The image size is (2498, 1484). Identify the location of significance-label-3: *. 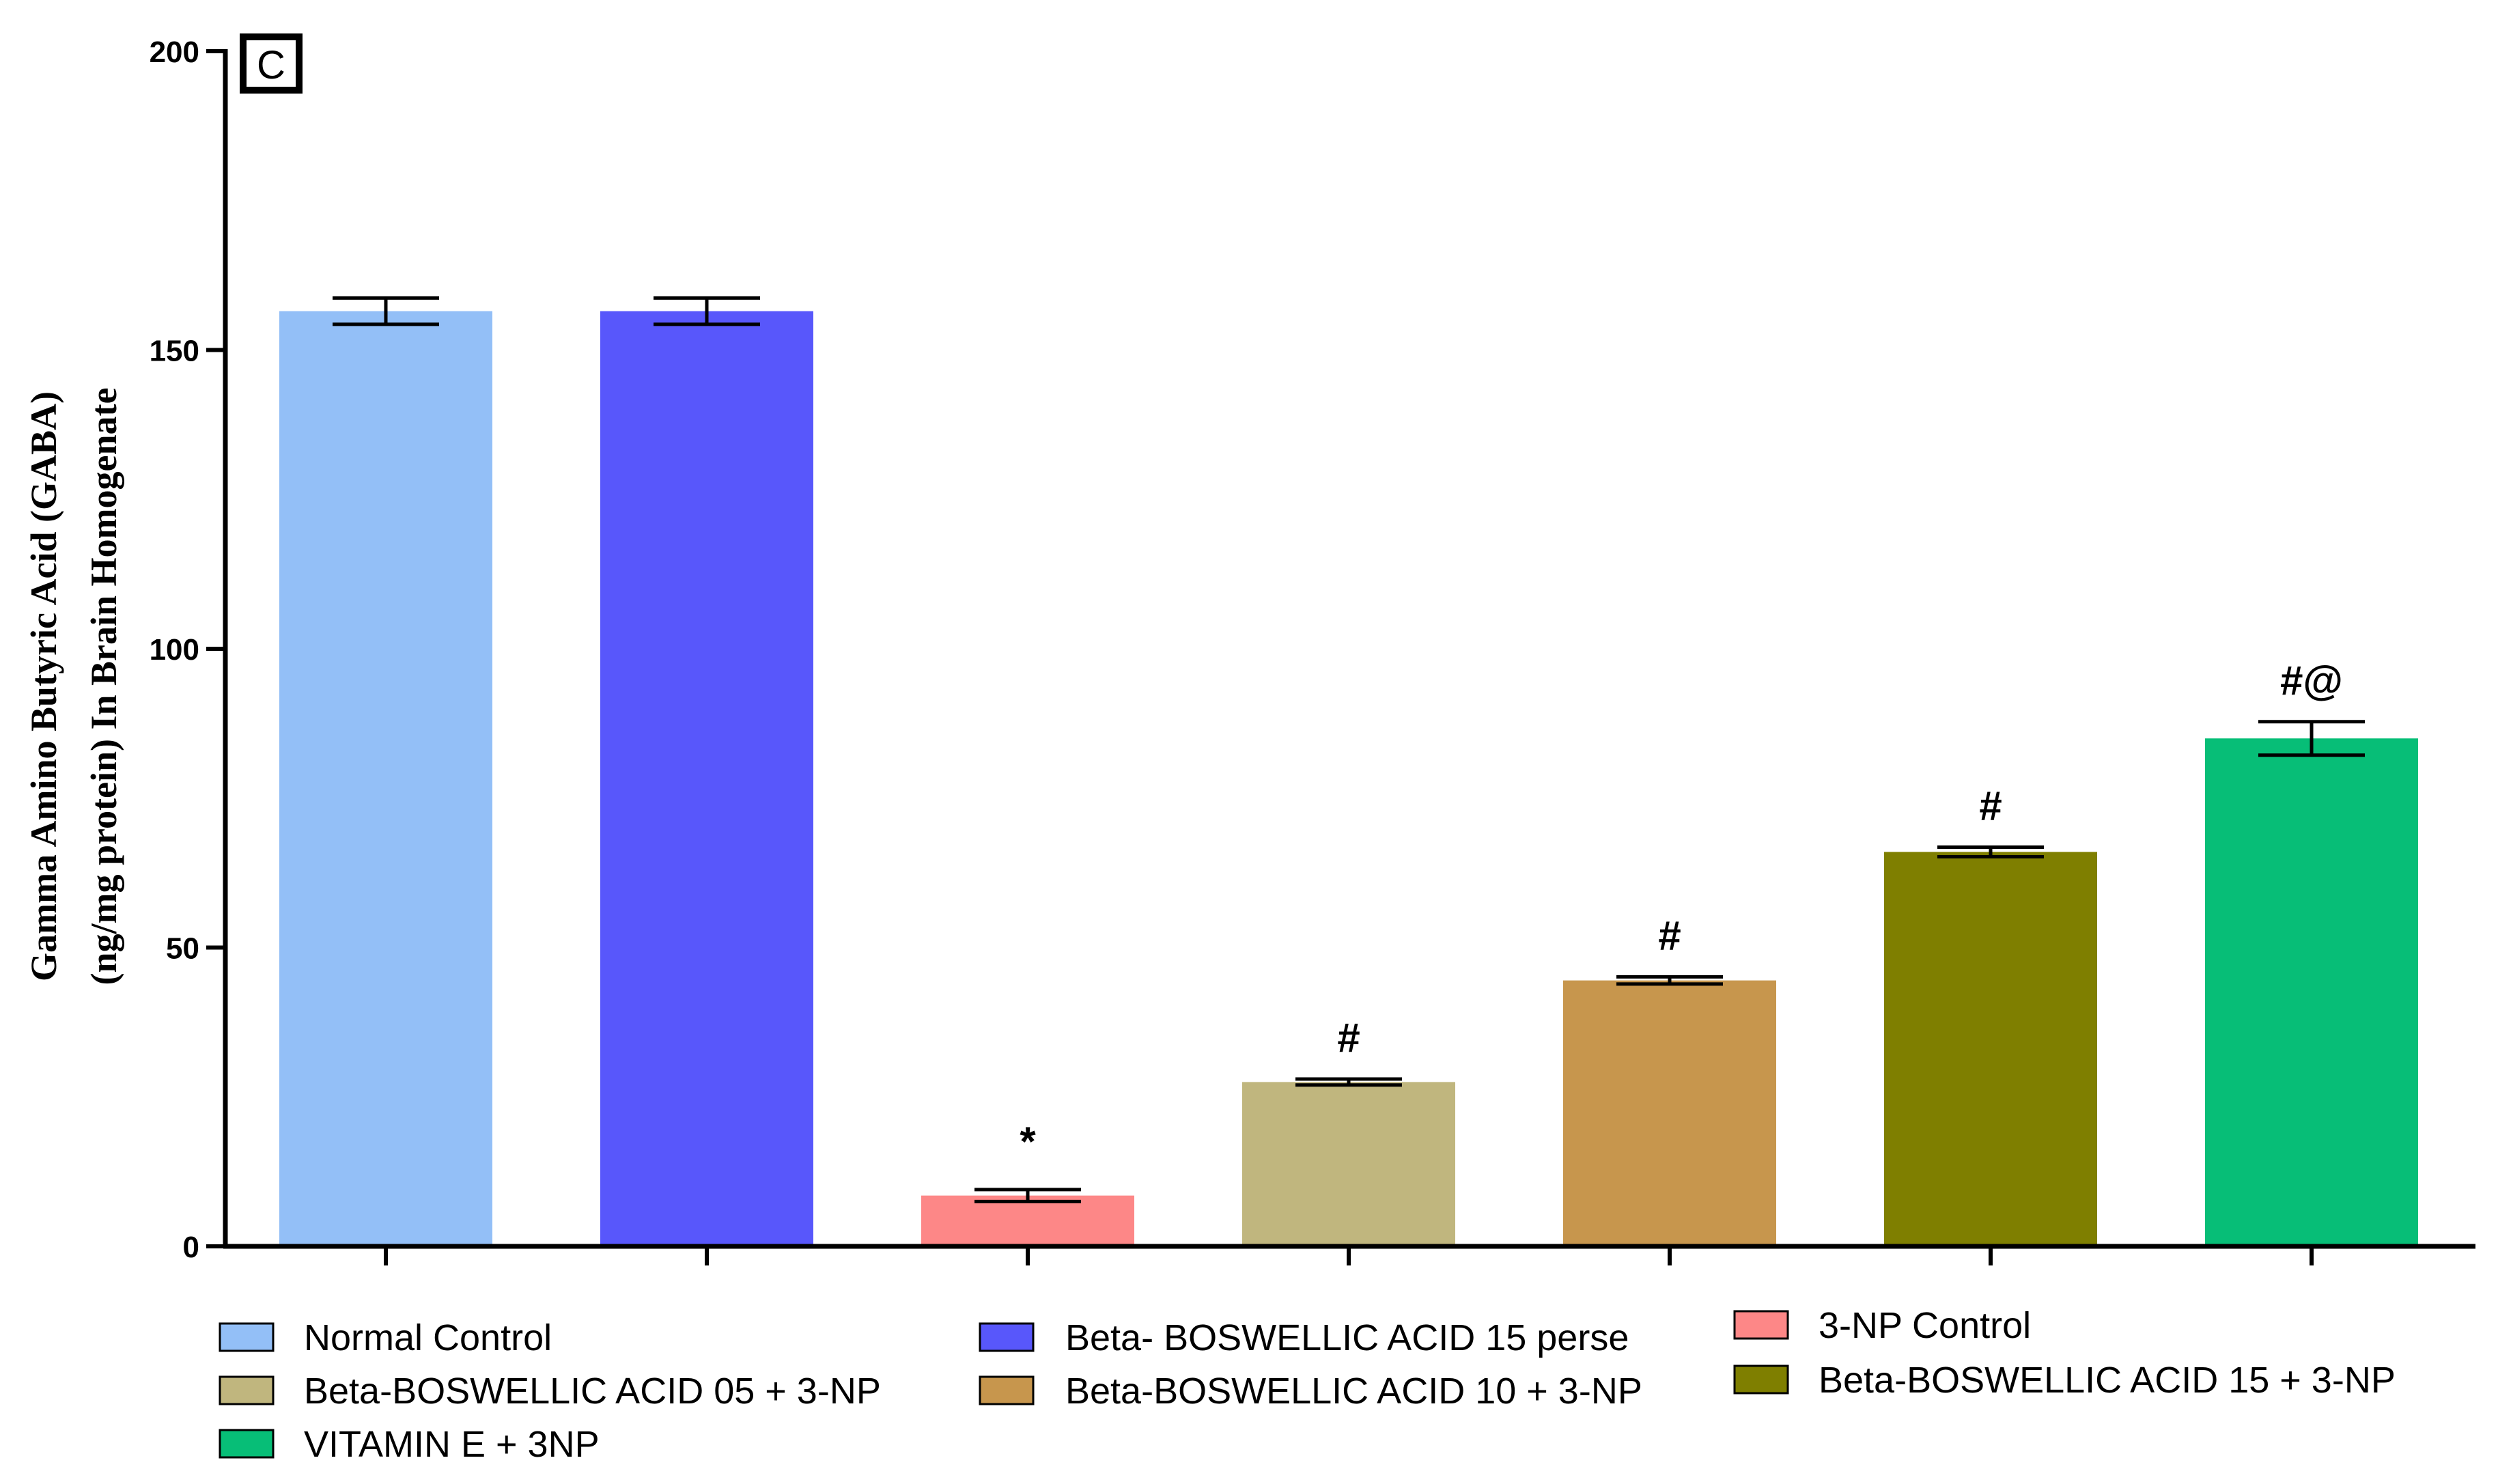
(1028, 1141).